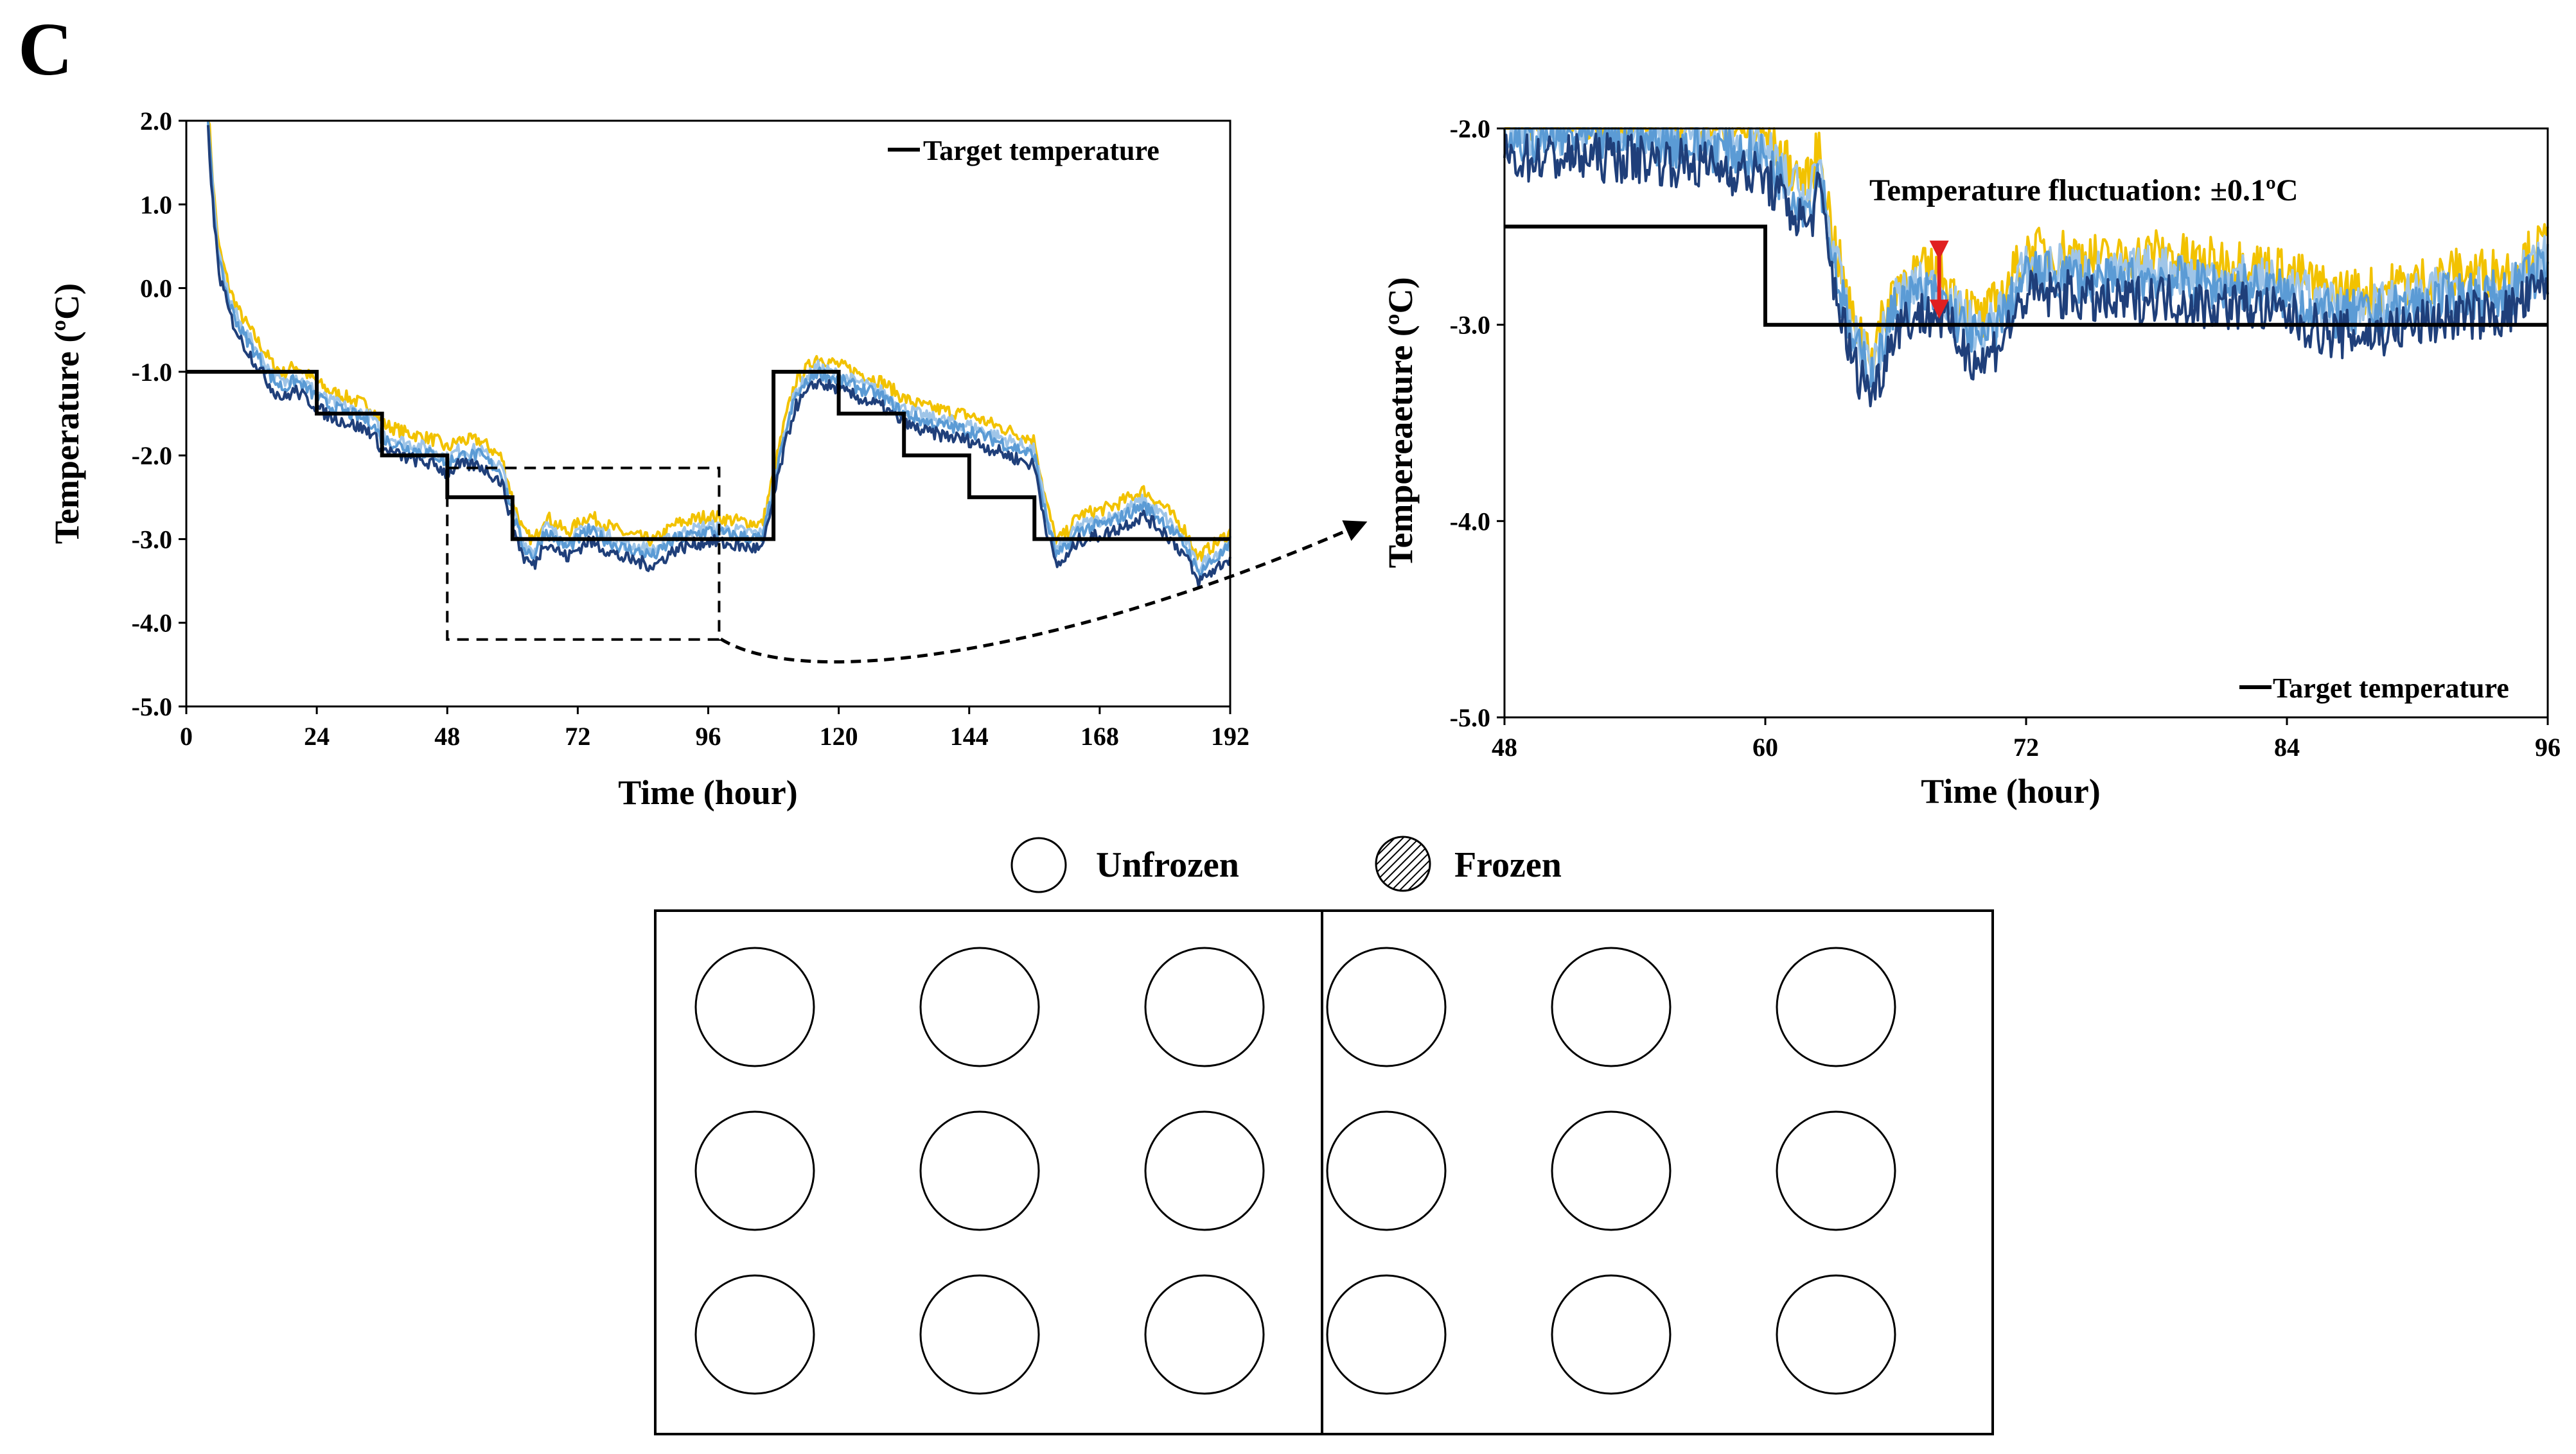 The height and width of the screenshot is (1454, 2576). I want to click on x-tick-label: 84, so click(2287, 747).